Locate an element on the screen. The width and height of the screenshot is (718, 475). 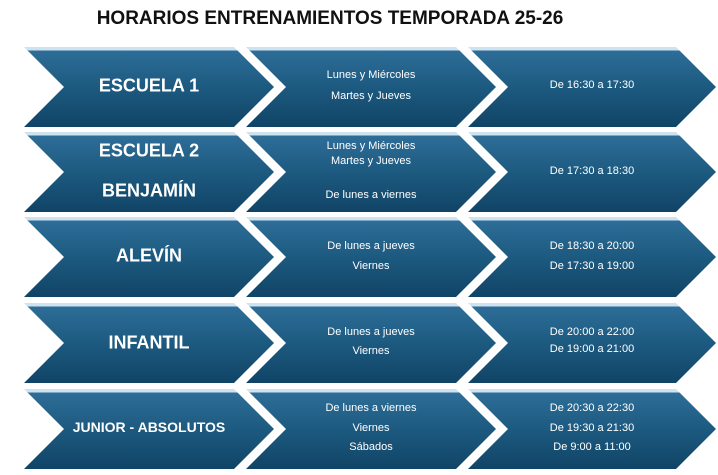
group-chevron: JUNIOR - ABSOLUTOS is located at coordinates (149, 429).